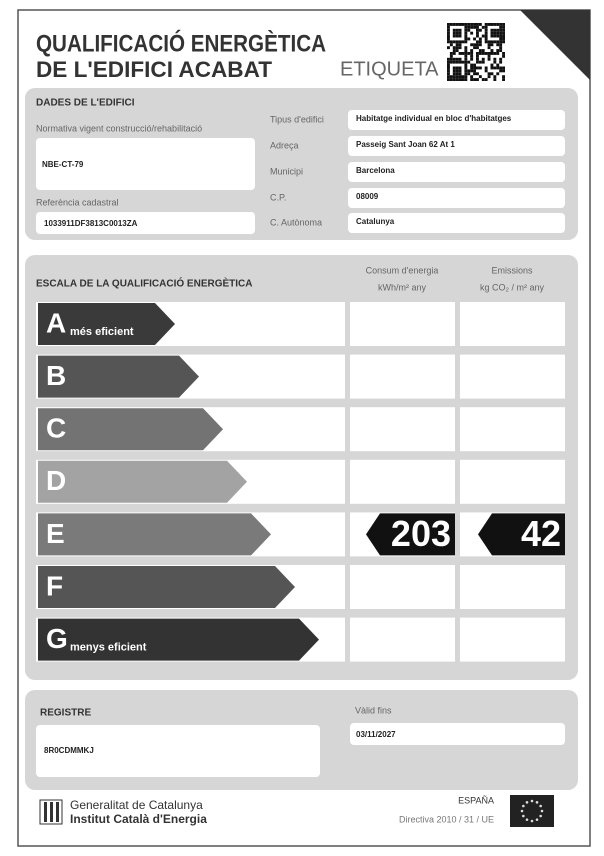 This screenshot has width=604, height=856. I want to click on class-letter: F, so click(54, 585).